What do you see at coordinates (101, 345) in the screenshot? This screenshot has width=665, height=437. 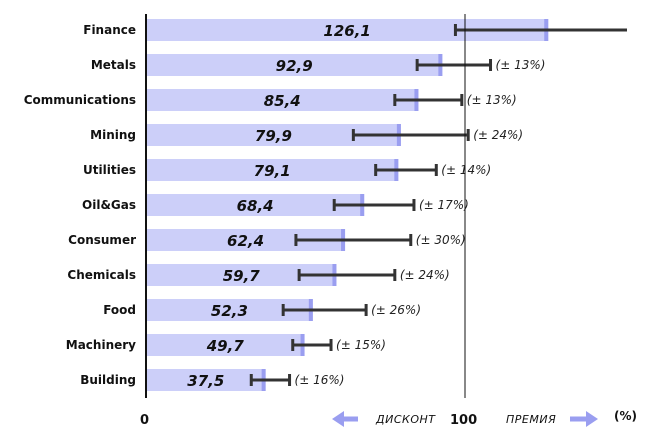 I see `category-label: Machinery` at bounding box center [101, 345].